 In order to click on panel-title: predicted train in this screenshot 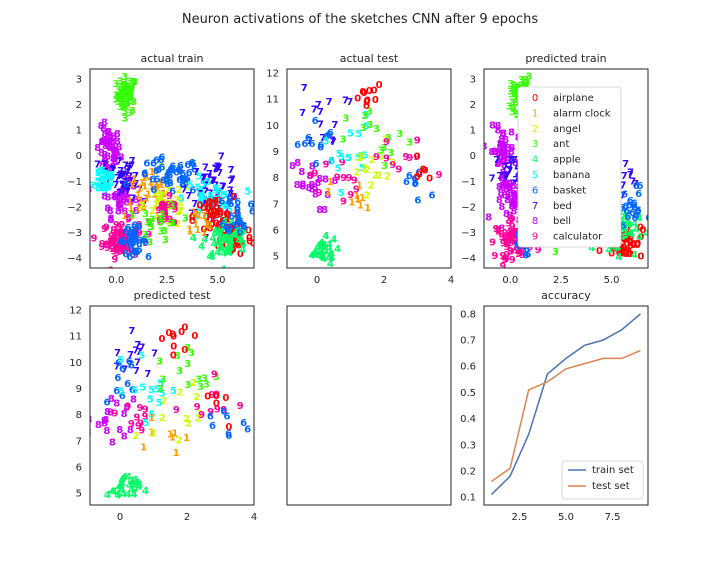, I will do `click(565, 58)`.